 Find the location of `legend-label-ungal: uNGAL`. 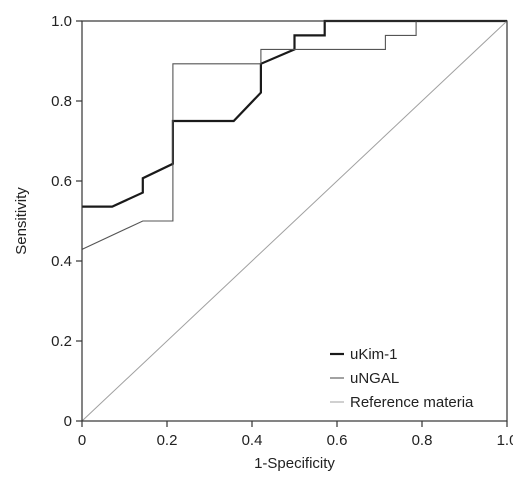

legend-label-ungal: uNGAL is located at coordinates (374, 378).